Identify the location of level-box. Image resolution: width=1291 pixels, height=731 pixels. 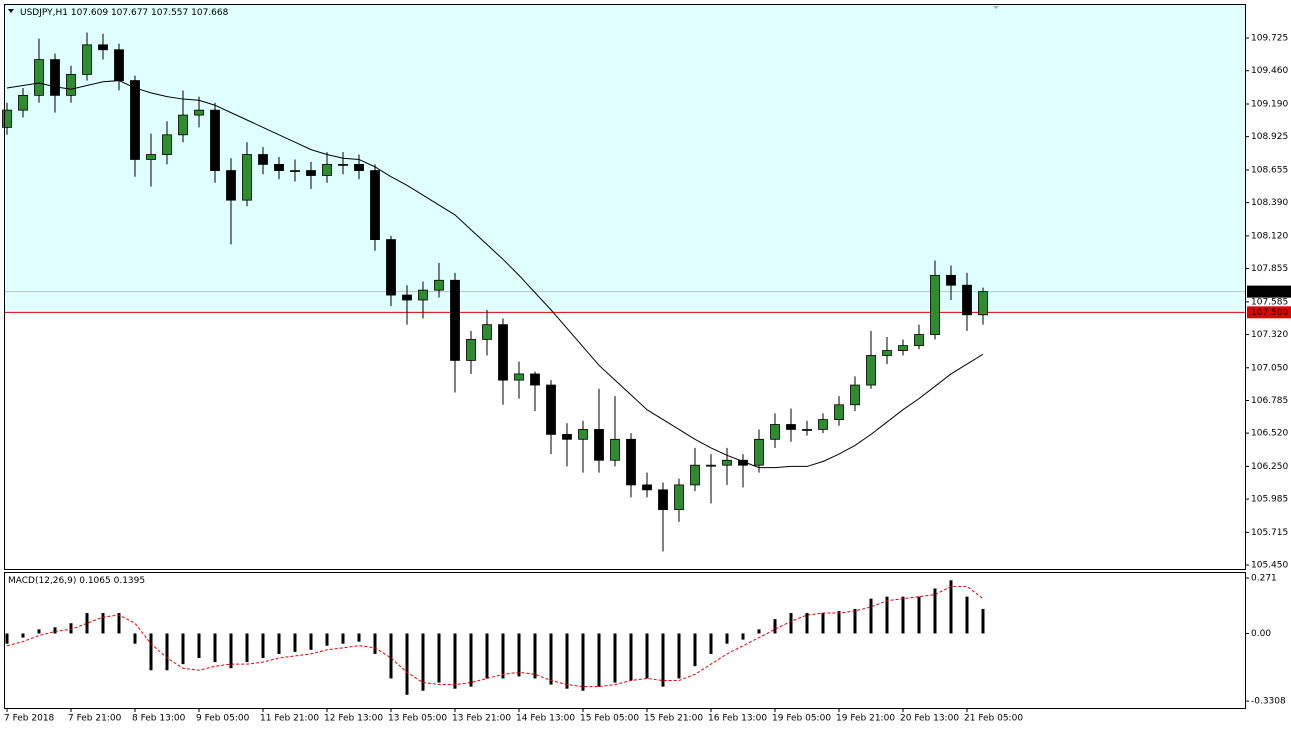
(1269, 312).